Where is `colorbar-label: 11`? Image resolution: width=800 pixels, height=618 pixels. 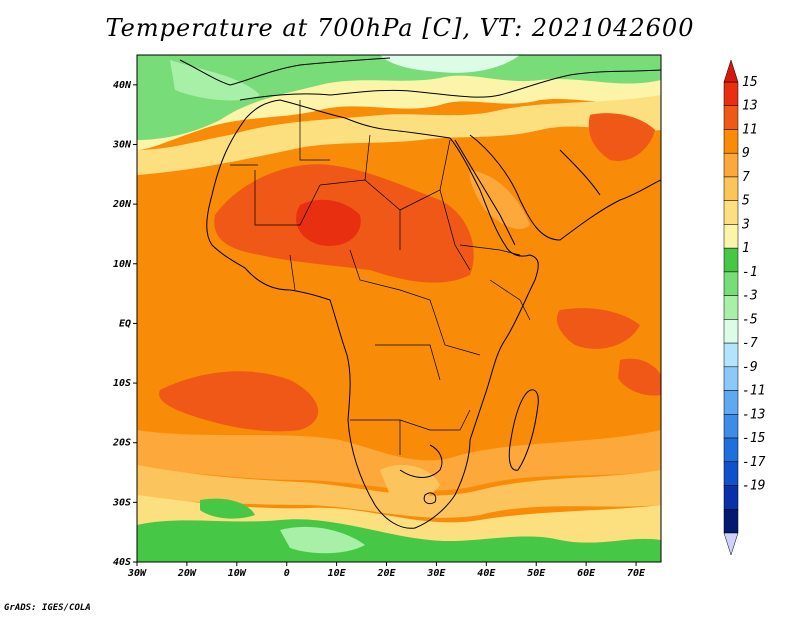
colorbar-label: 11 is located at coordinates (750, 129).